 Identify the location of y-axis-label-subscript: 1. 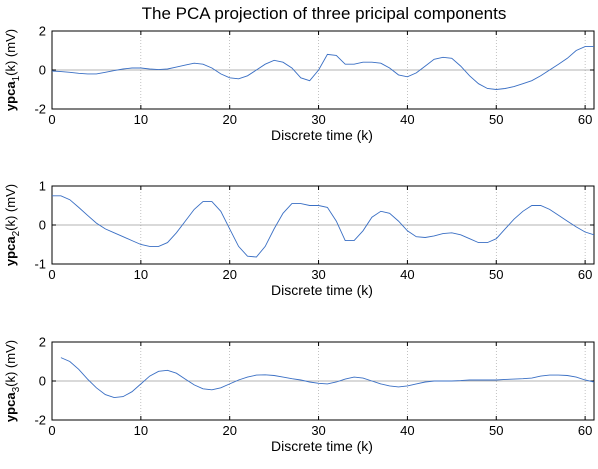
(16, 78).